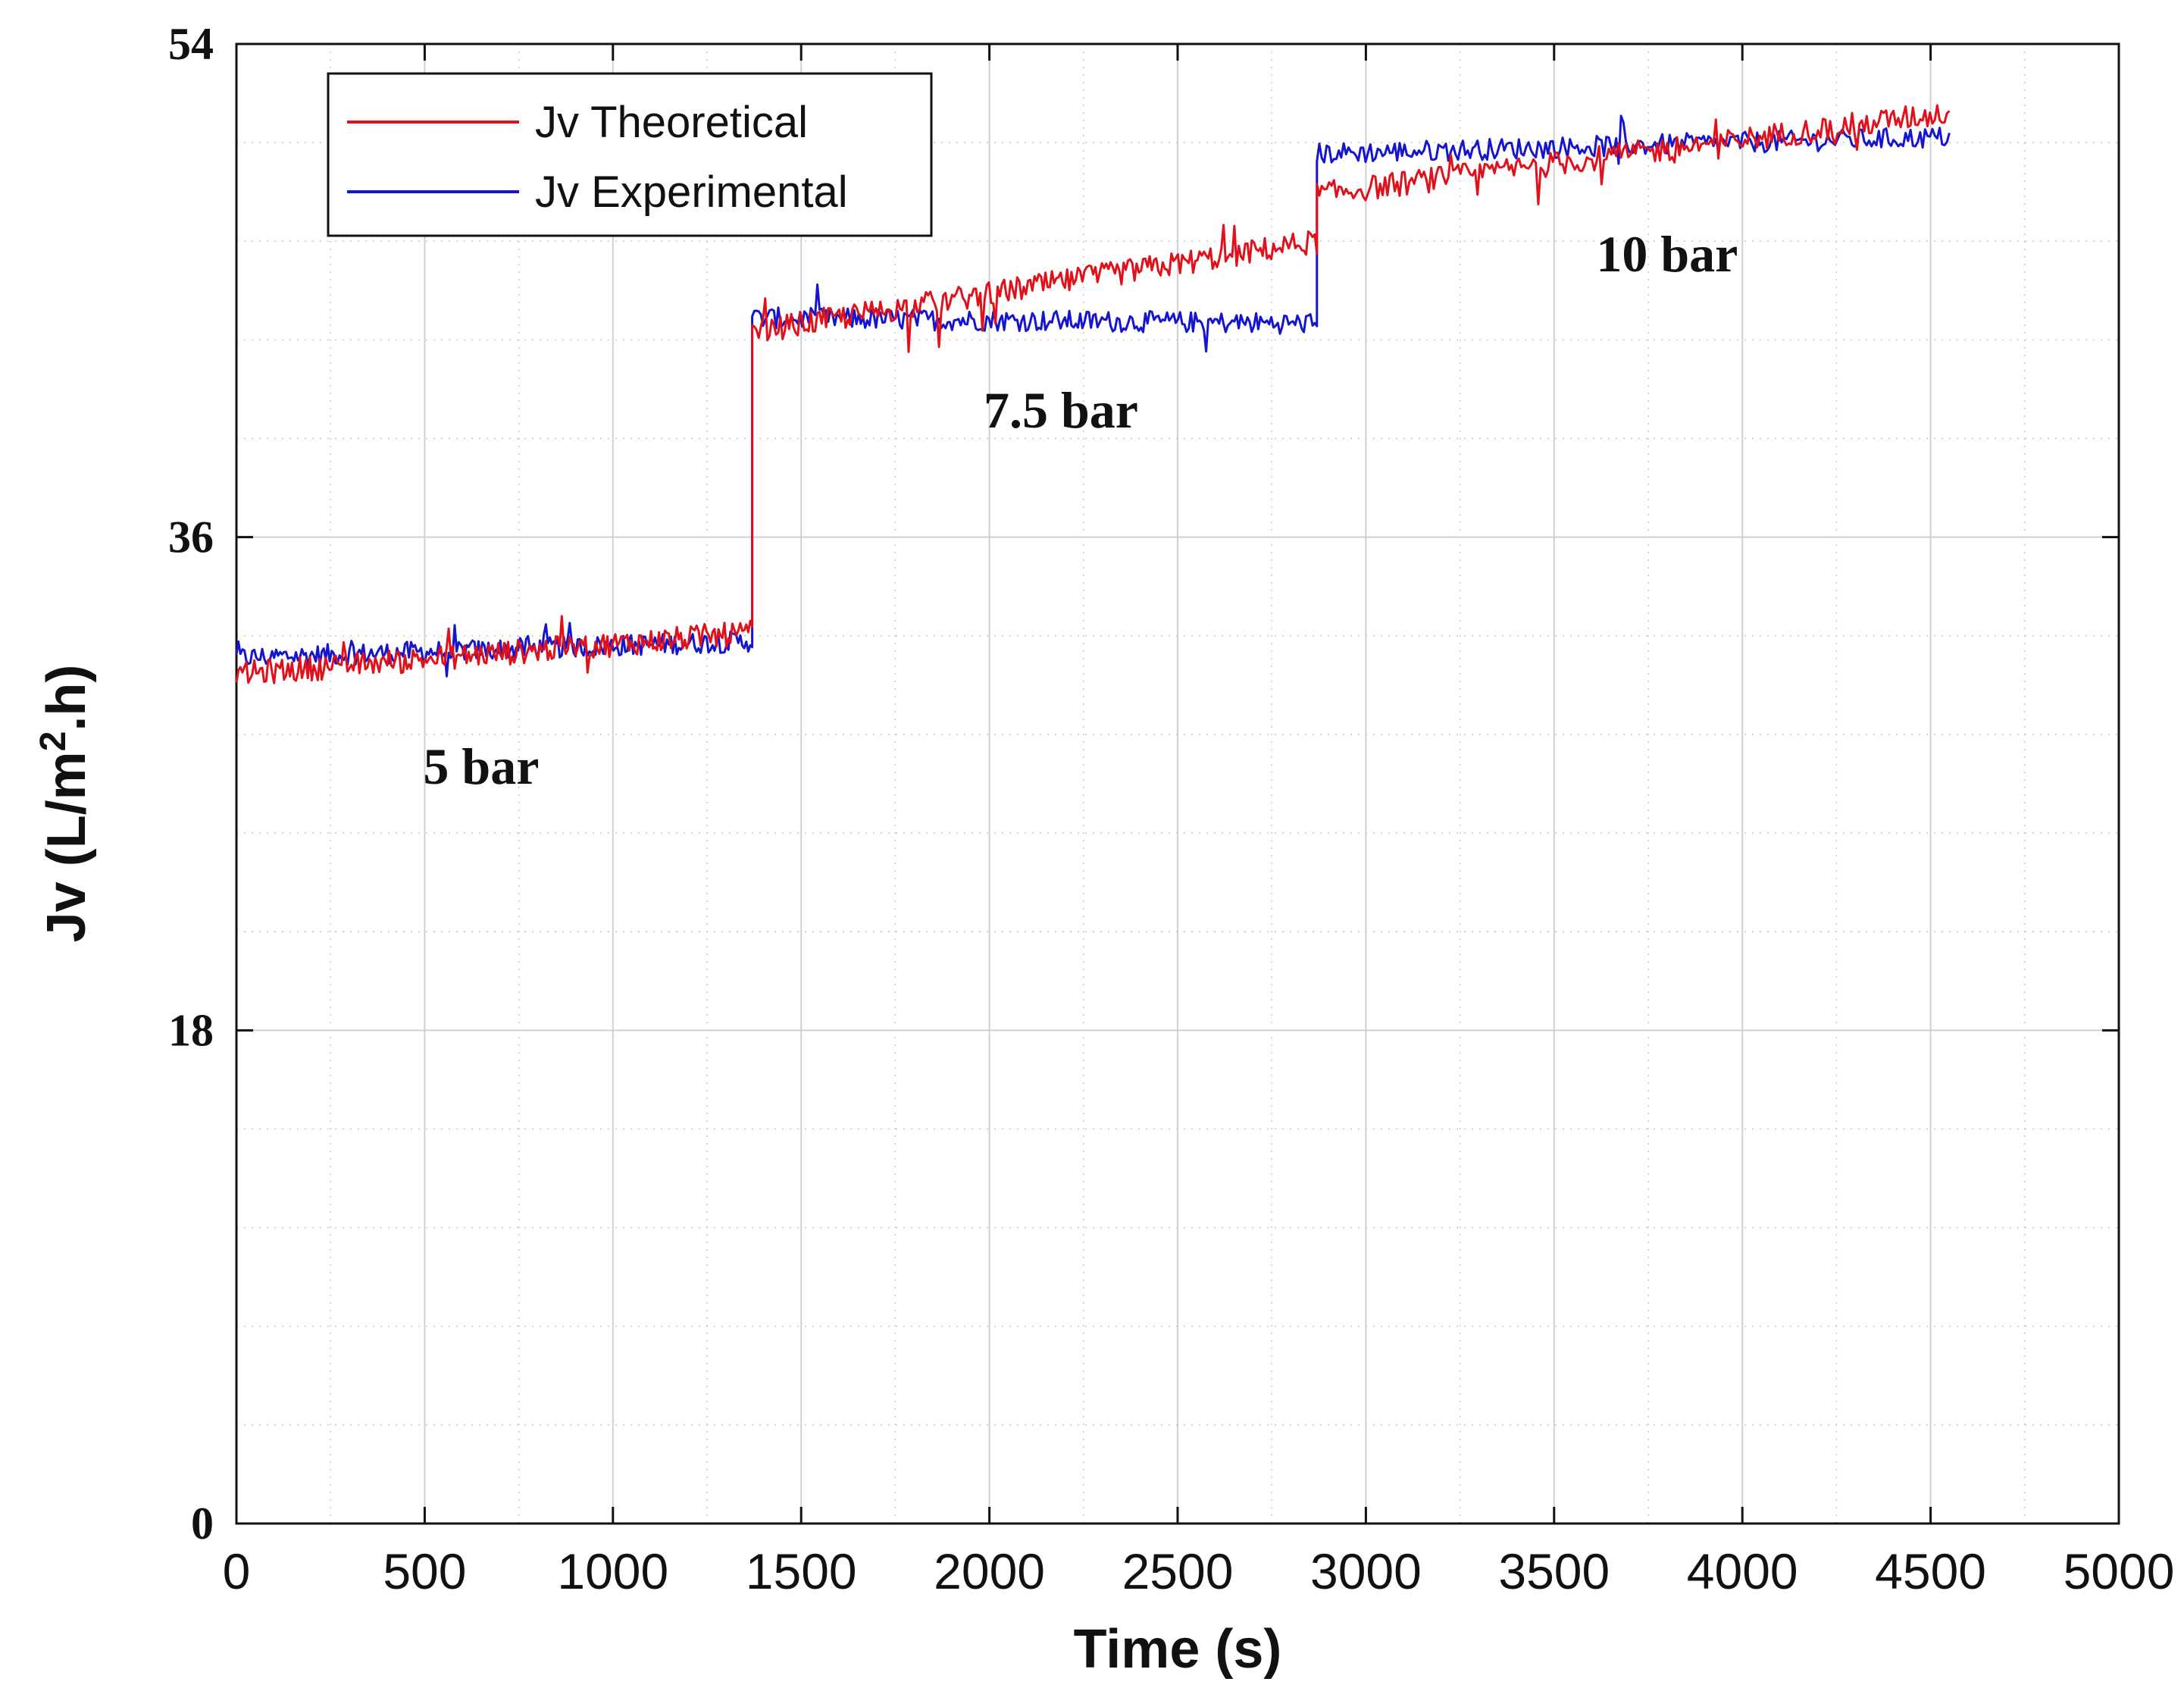 The height and width of the screenshot is (1688, 2184). Describe the element at coordinates (2119, 1571) in the screenshot. I see `x-tick-label: 5000` at that location.